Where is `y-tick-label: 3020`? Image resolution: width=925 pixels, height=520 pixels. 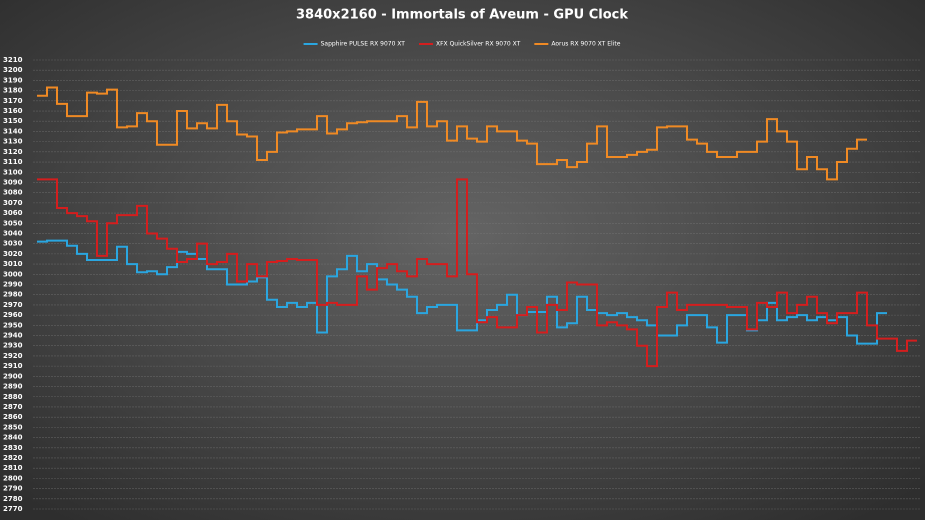 y-tick-label: 3020 is located at coordinates (13, 254).